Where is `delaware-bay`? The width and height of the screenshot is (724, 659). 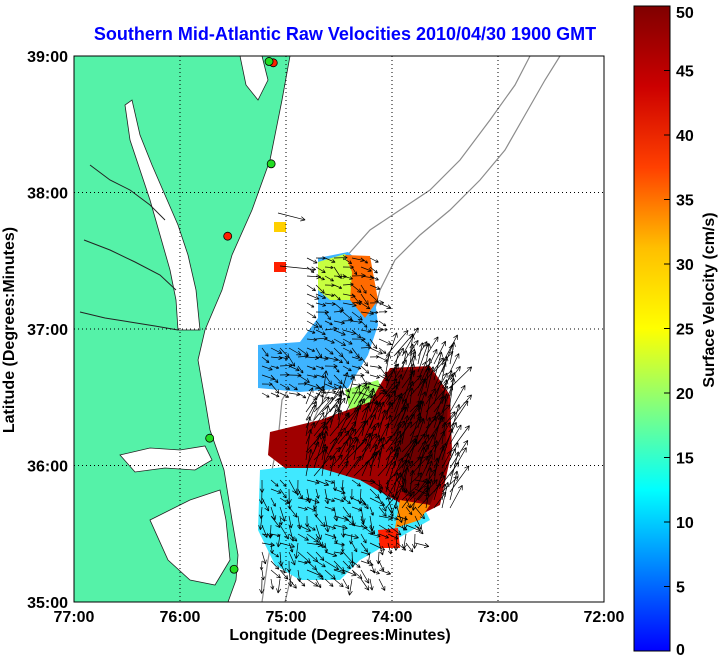 delaware-bay is located at coordinates (254, 78).